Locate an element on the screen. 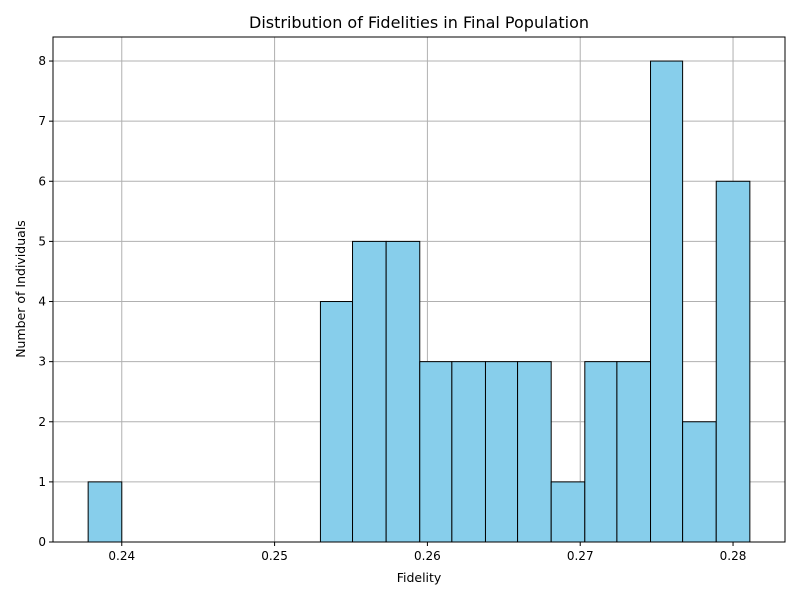 The image size is (800, 600). x-tick-label-4: 0.28 is located at coordinates (733, 556).